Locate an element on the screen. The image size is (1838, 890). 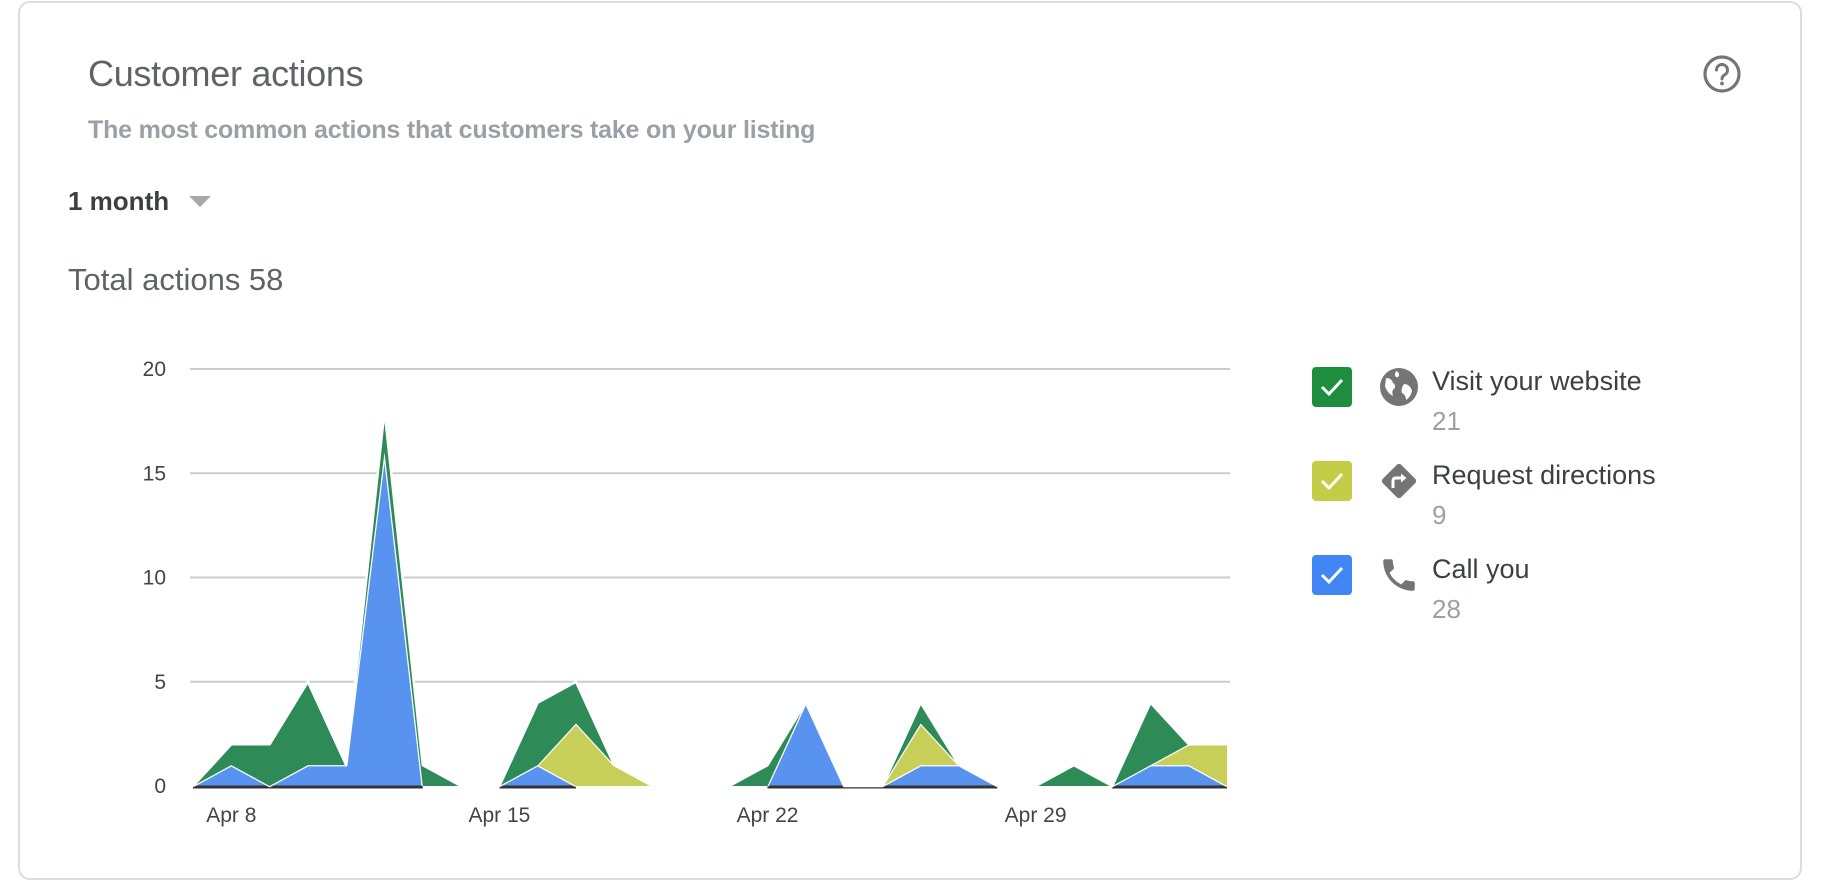
directions-checkbox is located at coordinates (1332, 481).